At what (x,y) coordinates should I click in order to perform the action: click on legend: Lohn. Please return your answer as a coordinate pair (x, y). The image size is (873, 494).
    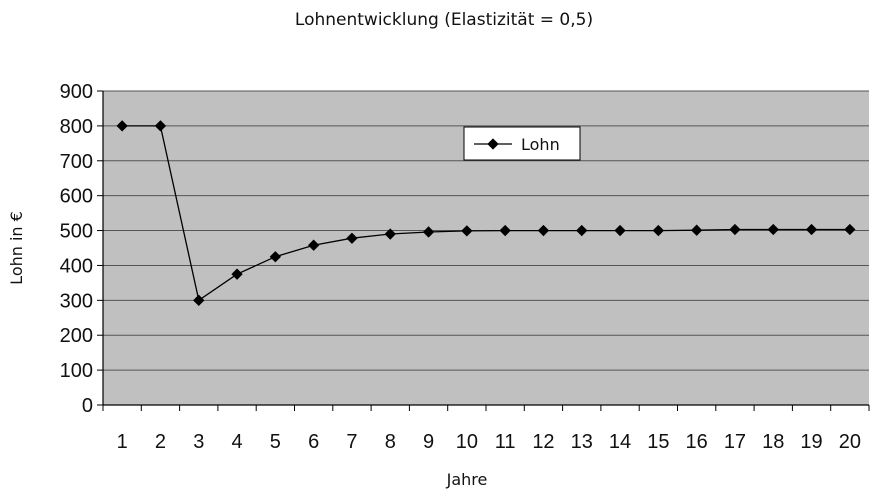
    Looking at the image, I should click on (522, 143).